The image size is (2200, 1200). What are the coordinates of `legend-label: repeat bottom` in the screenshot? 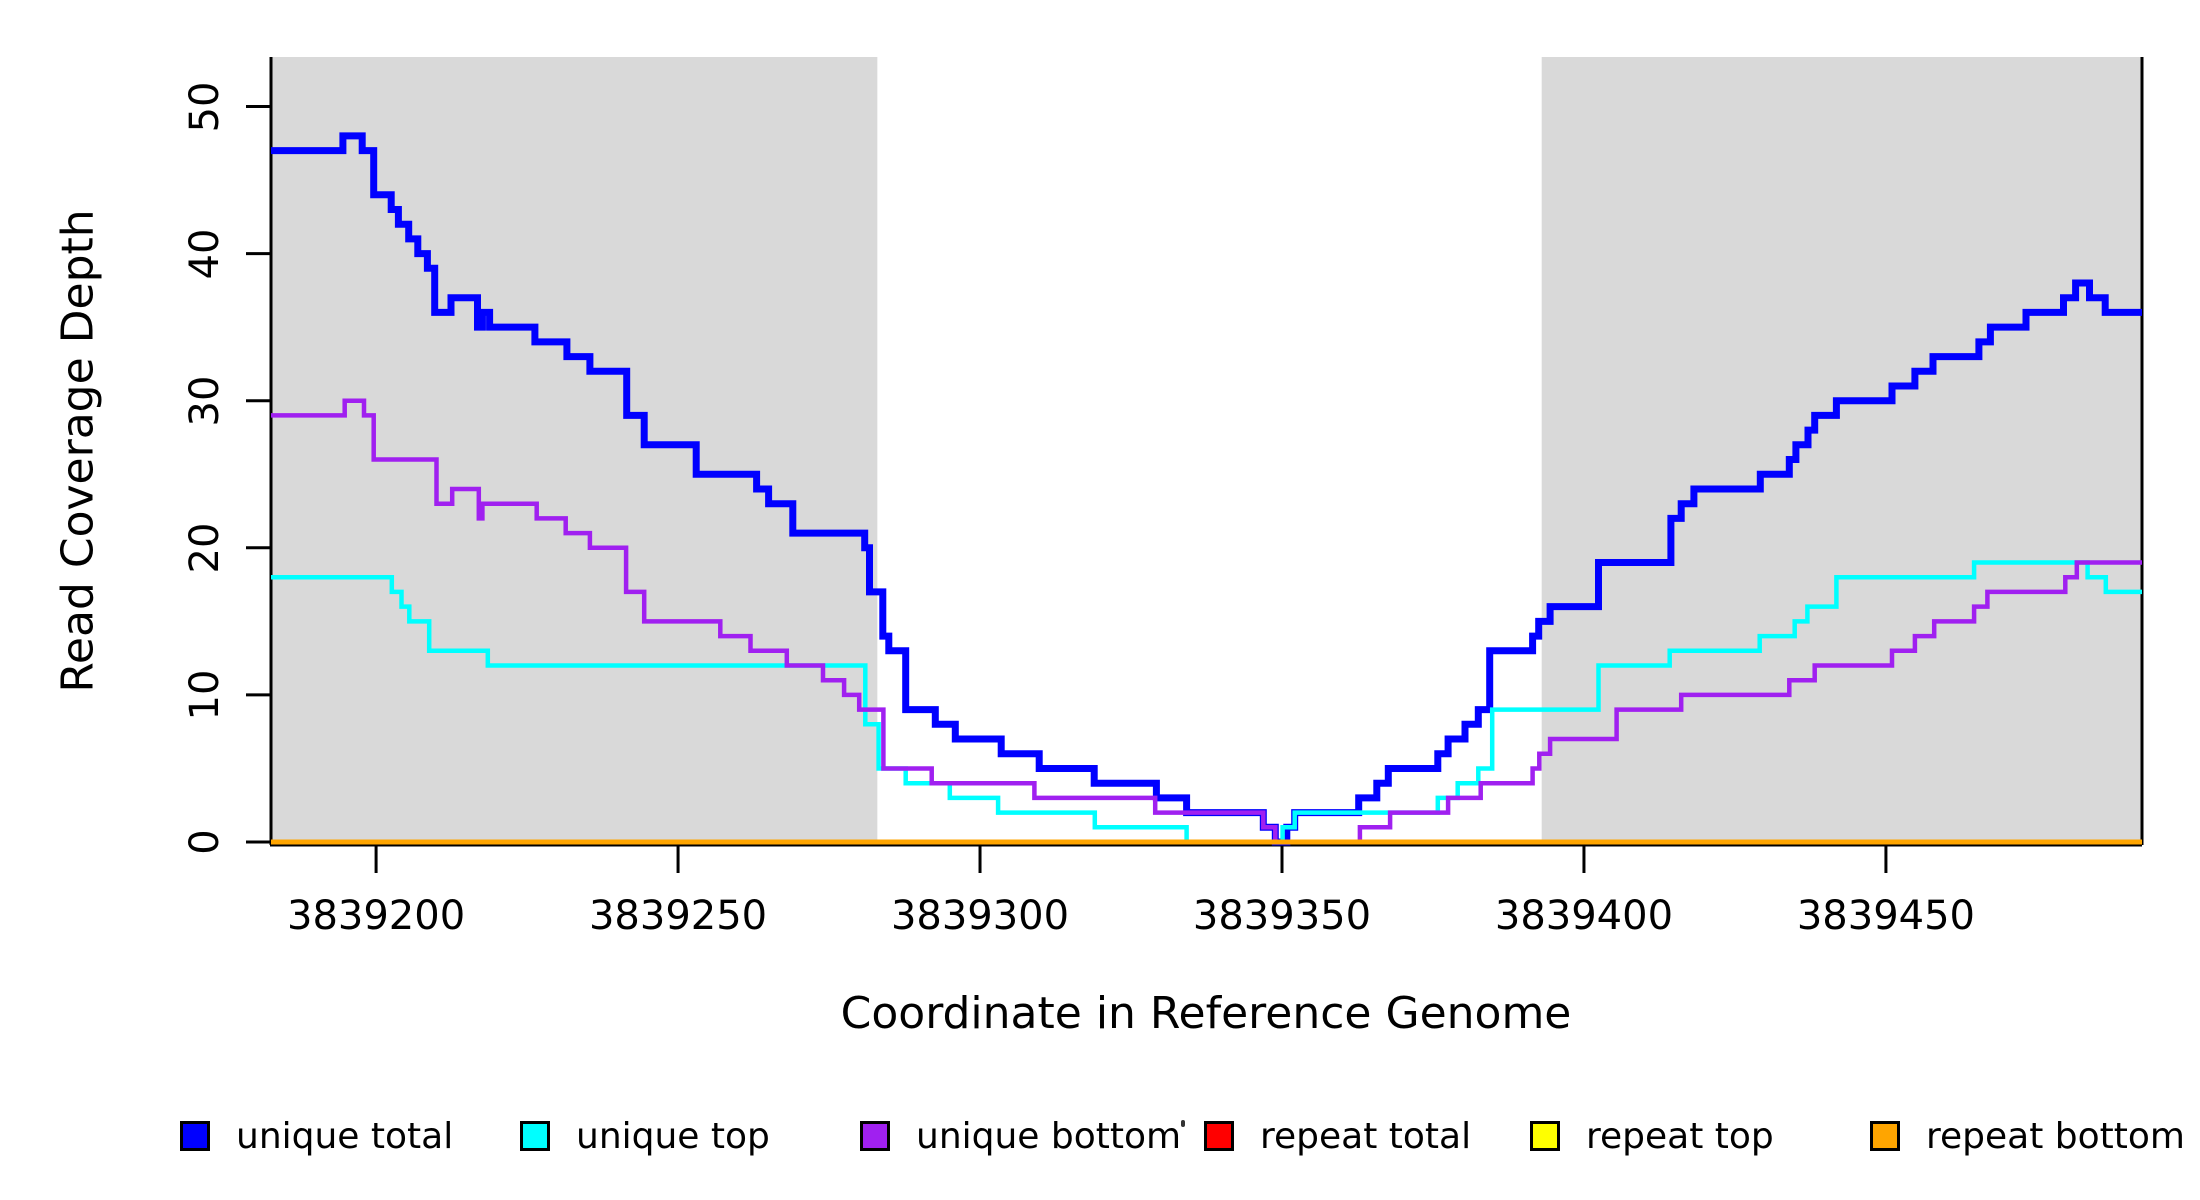 It's located at (2055, 1136).